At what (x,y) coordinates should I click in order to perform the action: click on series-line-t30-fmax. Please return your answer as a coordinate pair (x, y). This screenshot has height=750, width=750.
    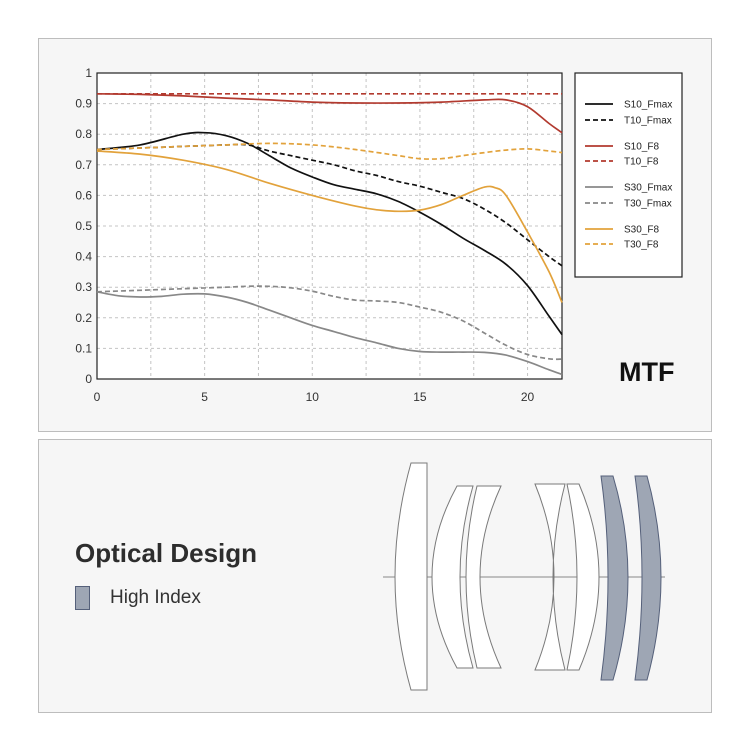
    Looking at the image, I should click on (329, 323).